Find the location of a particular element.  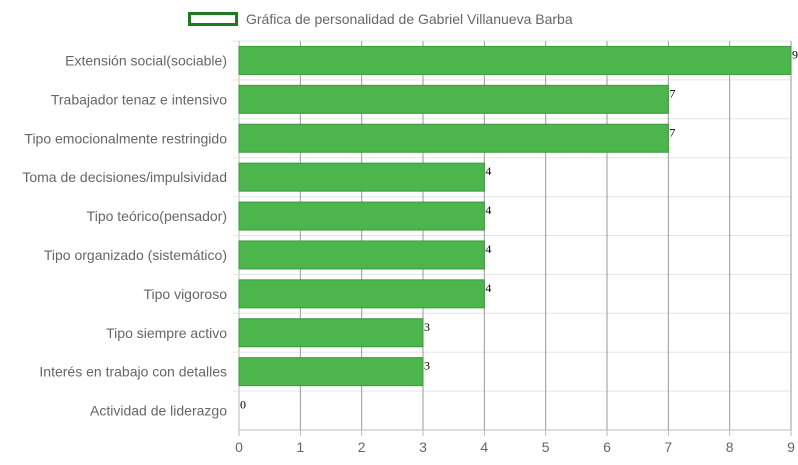

category-label: Trabajador tenaz e intensivo is located at coordinates (139, 99).